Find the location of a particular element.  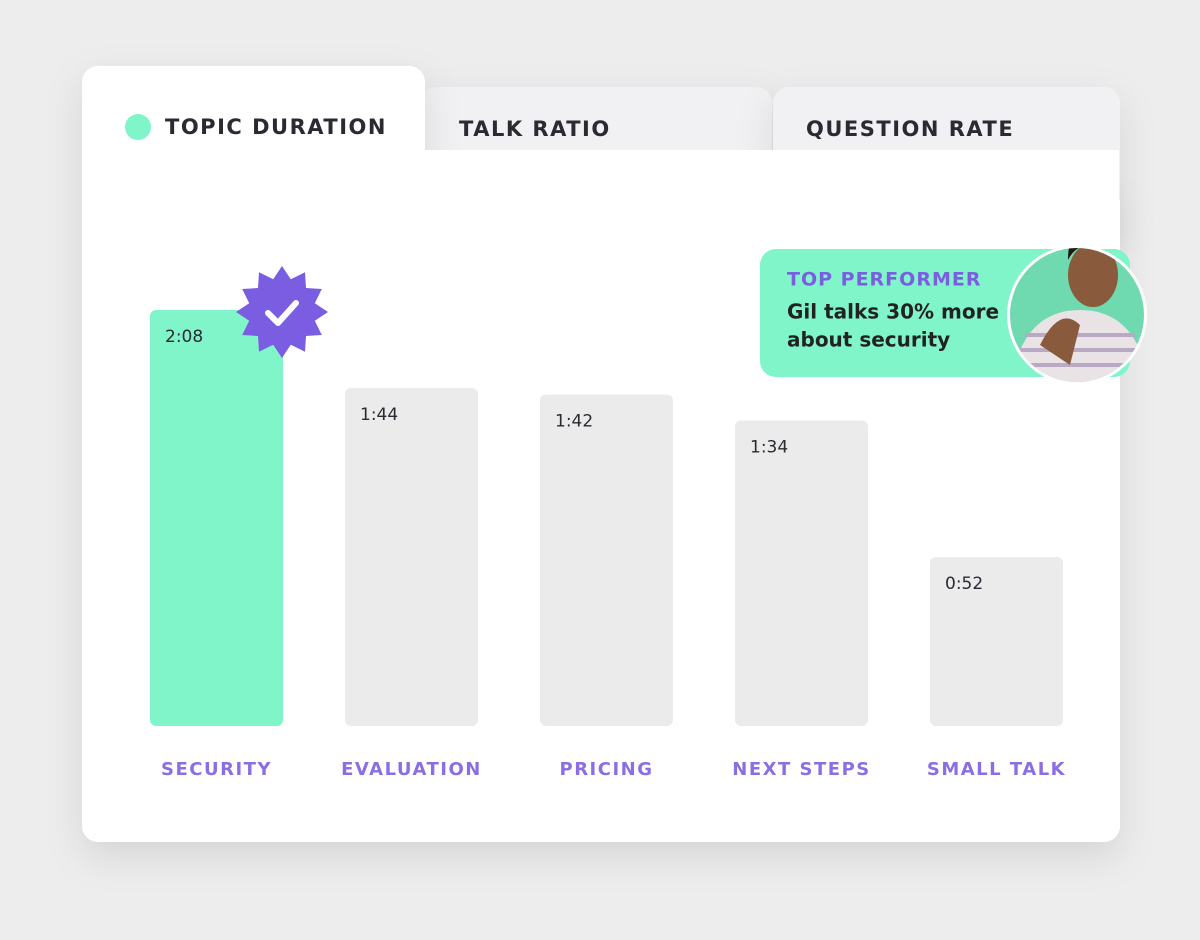

value-label: 1:34 is located at coordinates (769, 448).